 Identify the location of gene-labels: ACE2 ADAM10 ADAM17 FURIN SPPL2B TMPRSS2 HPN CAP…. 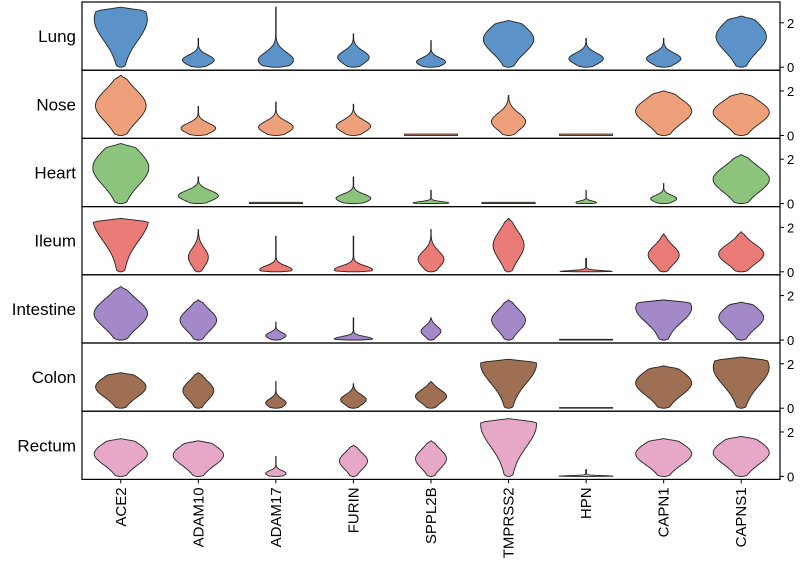
(431, 518).